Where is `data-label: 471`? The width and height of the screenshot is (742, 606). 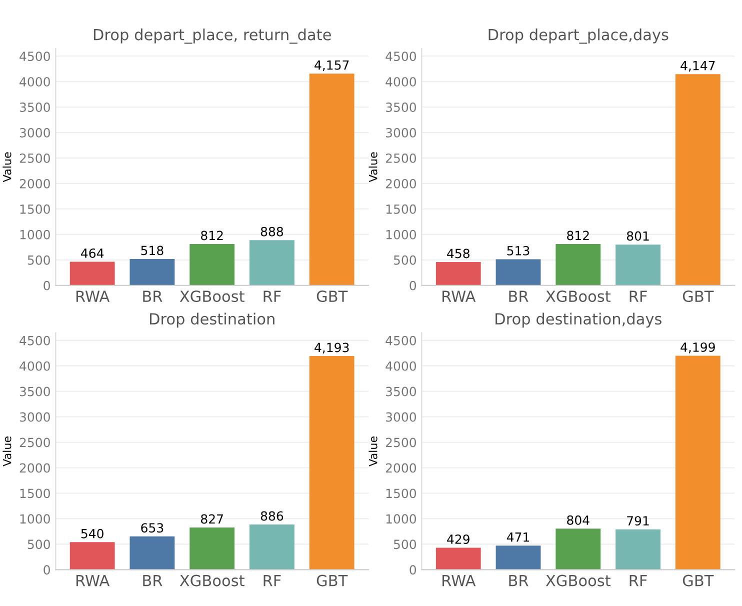 data-label: 471 is located at coordinates (518, 537).